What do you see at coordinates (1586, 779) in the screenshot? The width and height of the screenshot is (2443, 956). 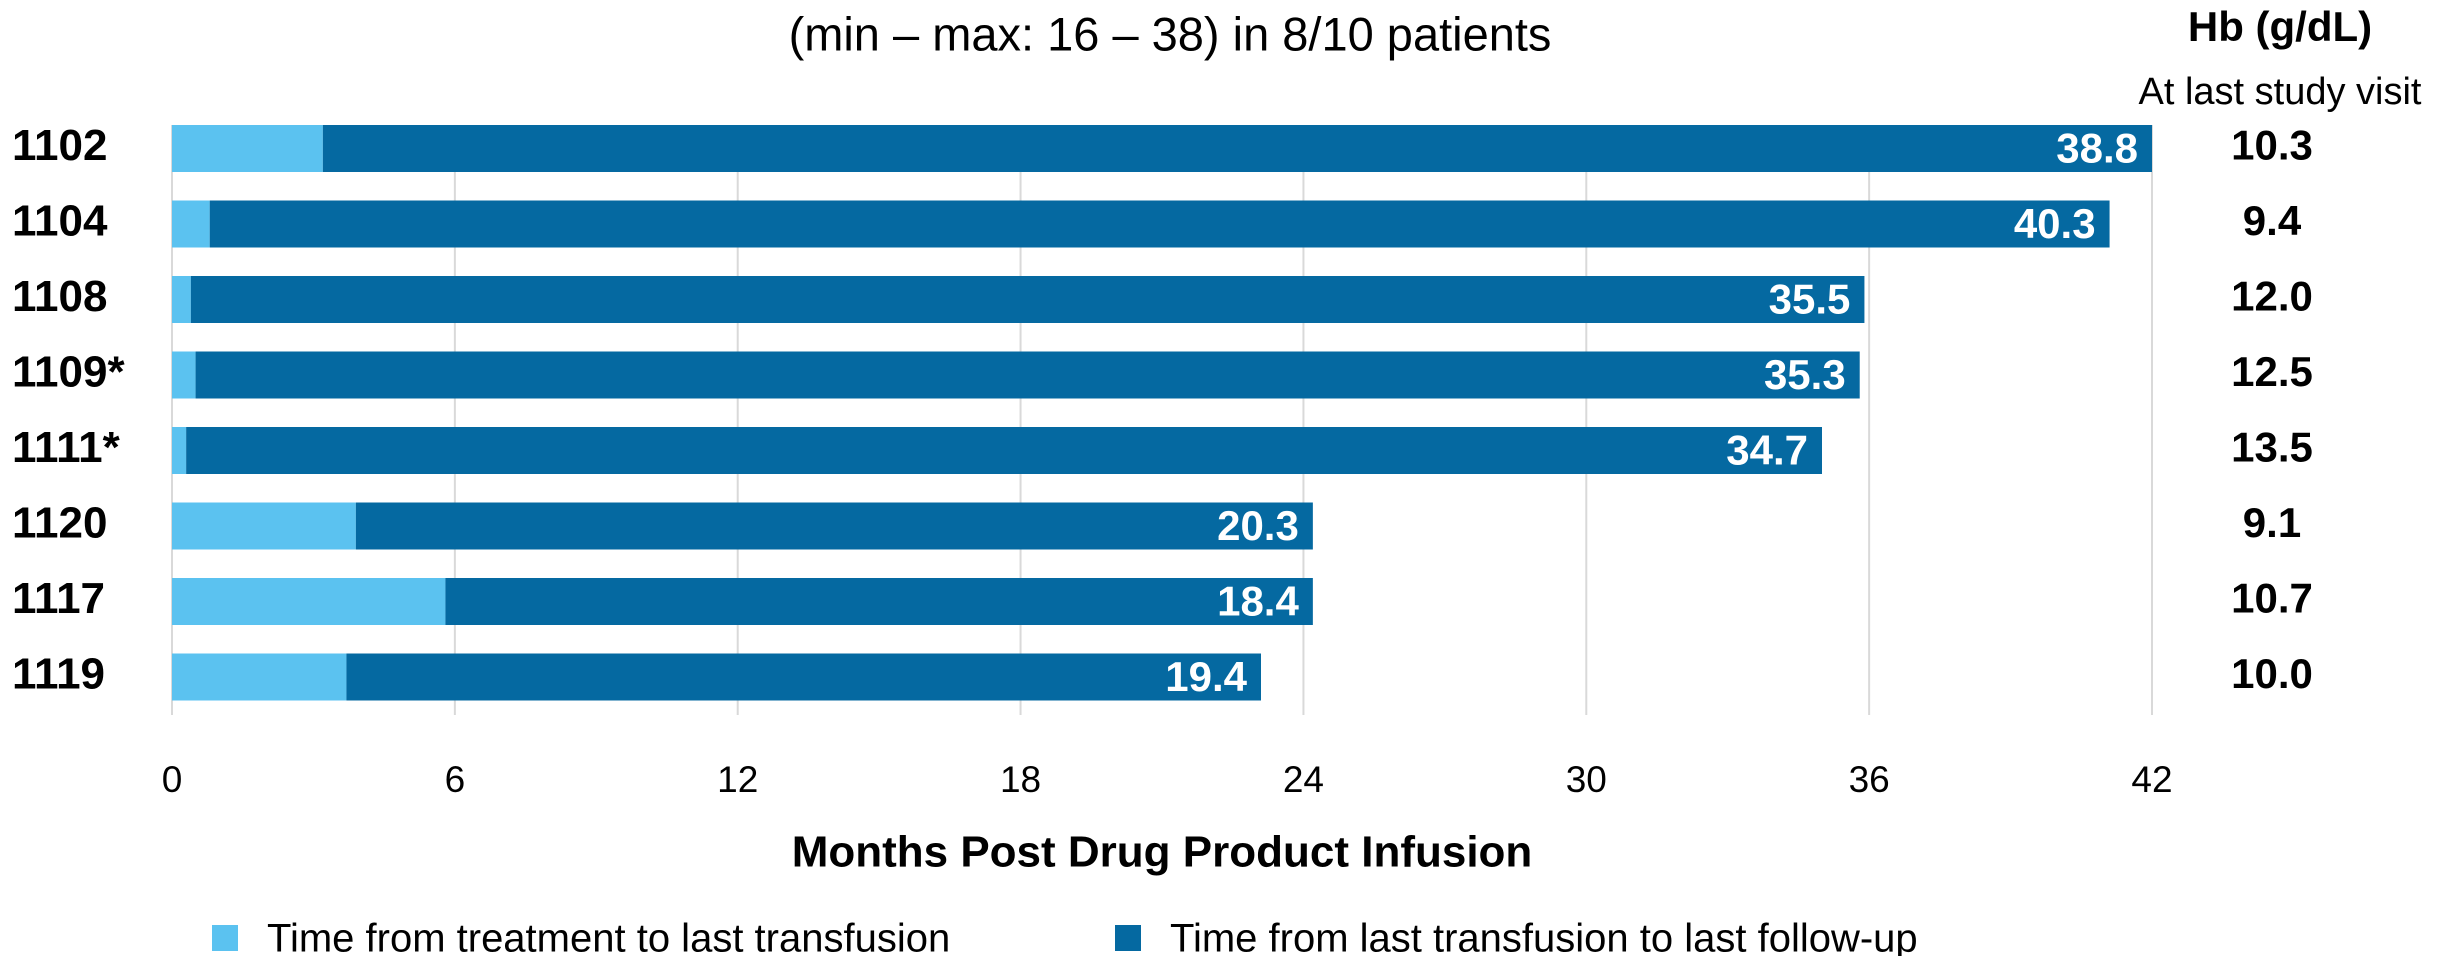 I see `x-tick-label: 30` at bounding box center [1586, 779].